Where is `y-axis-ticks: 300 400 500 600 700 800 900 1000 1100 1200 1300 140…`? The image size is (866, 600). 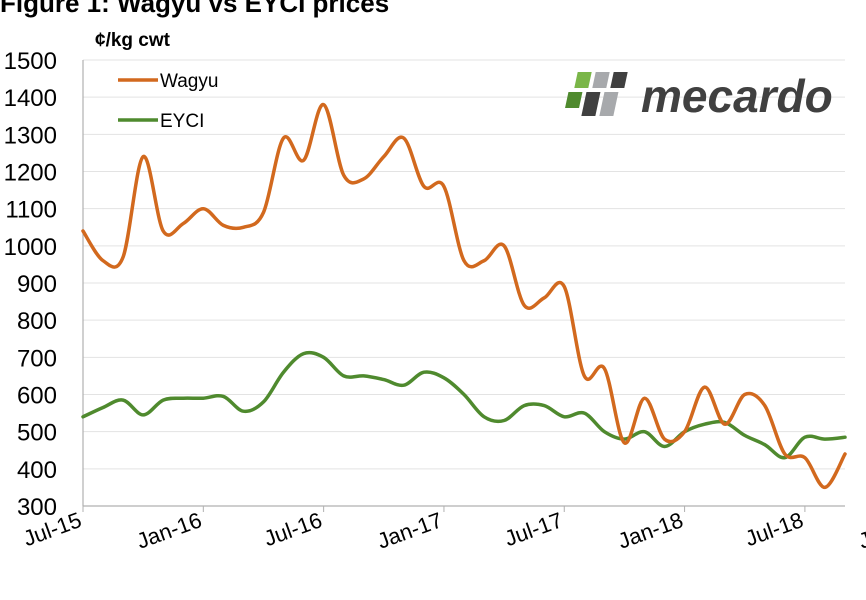
y-axis-ticks: 300 400 500 600 700 800 900 1000 1100 1200 1300 140… is located at coordinates (30, 284).